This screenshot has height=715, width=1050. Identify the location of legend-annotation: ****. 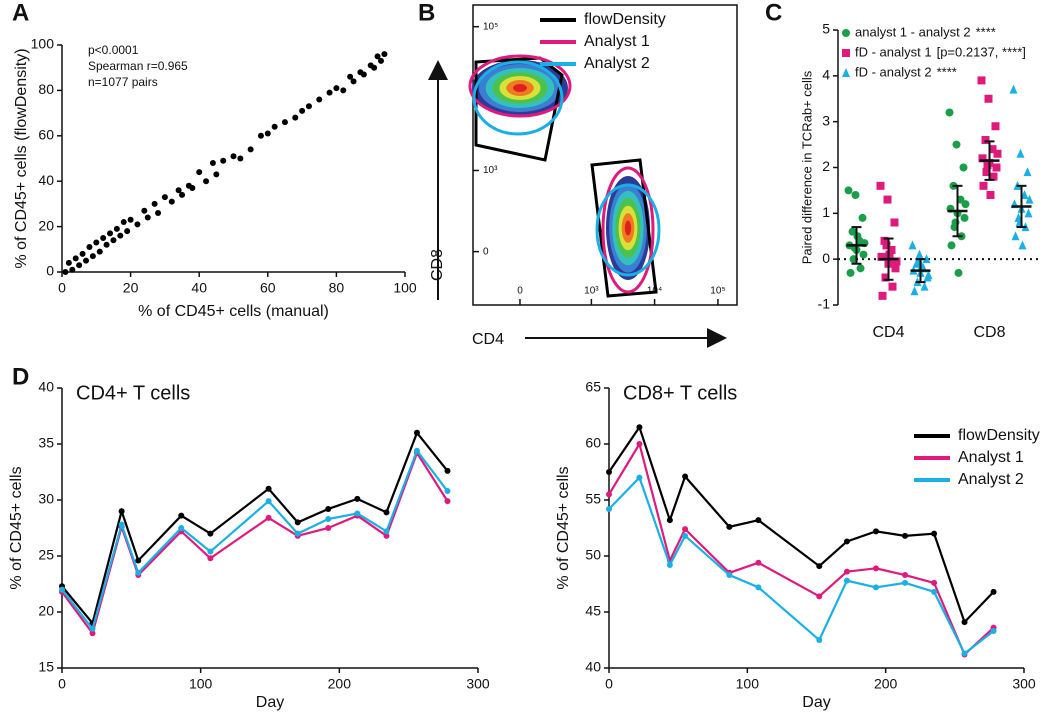
(947, 71).